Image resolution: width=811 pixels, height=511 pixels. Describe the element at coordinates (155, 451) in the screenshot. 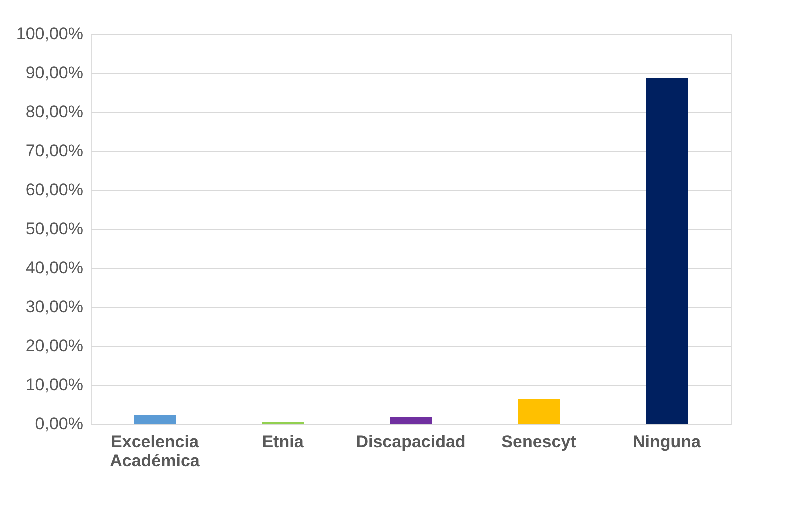

I see `x-tick-label: Excelencia Académica` at that location.